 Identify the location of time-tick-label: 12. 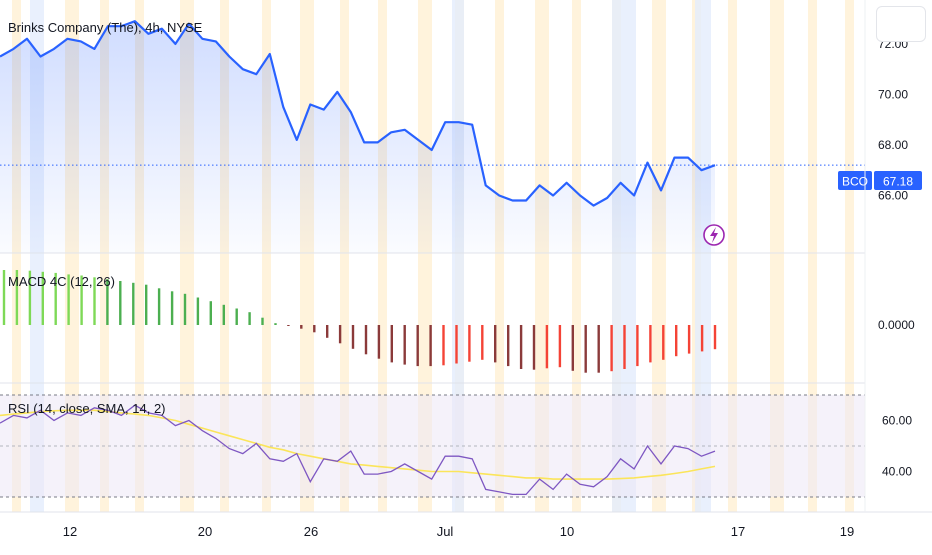
(70, 531).